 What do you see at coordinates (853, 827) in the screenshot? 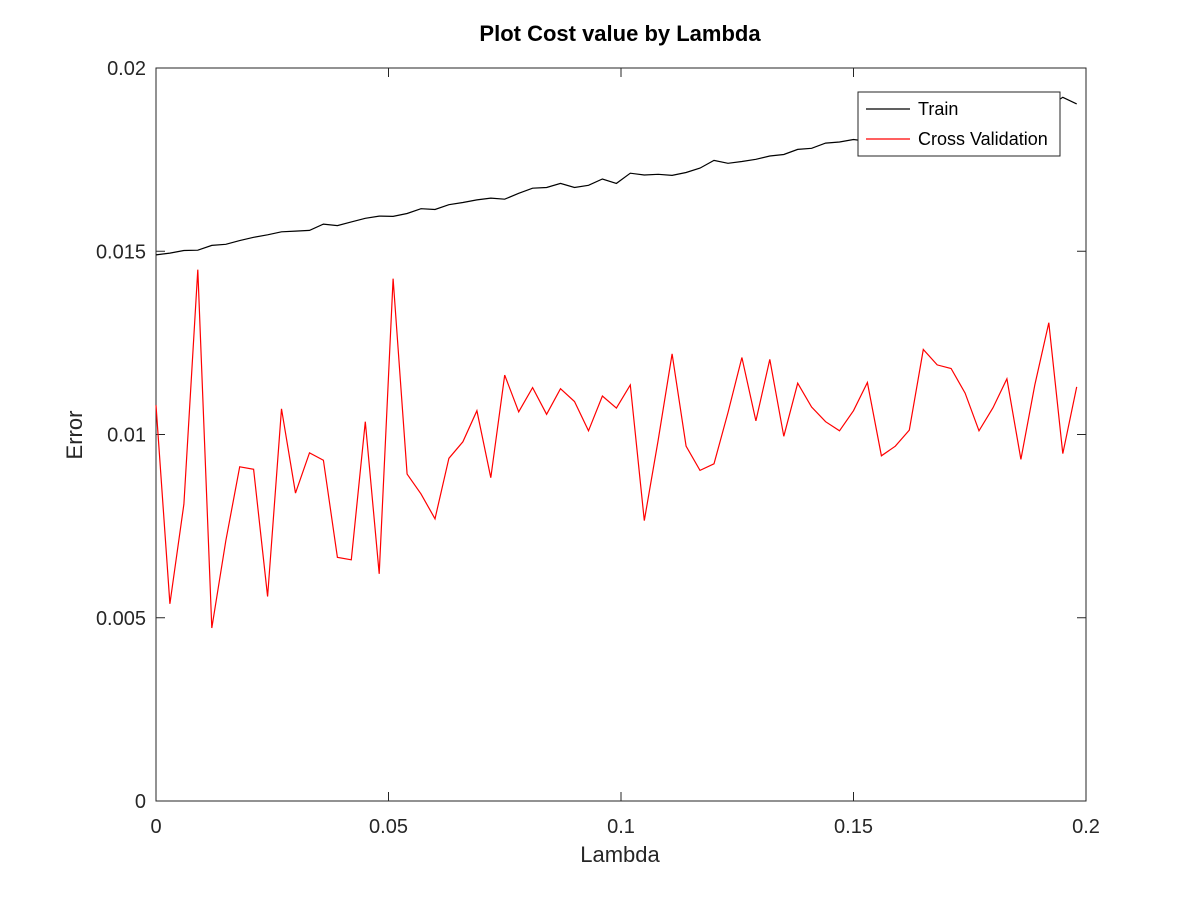
I see `x-tick-label: 0.15` at bounding box center [853, 827].